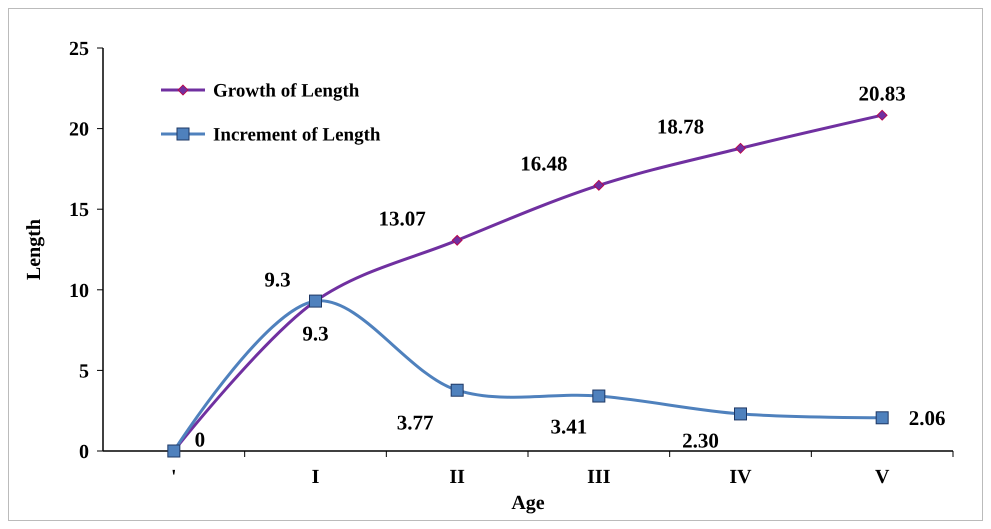 This screenshot has width=991, height=529. I want to click on x-tick-label: II, so click(457, 477).